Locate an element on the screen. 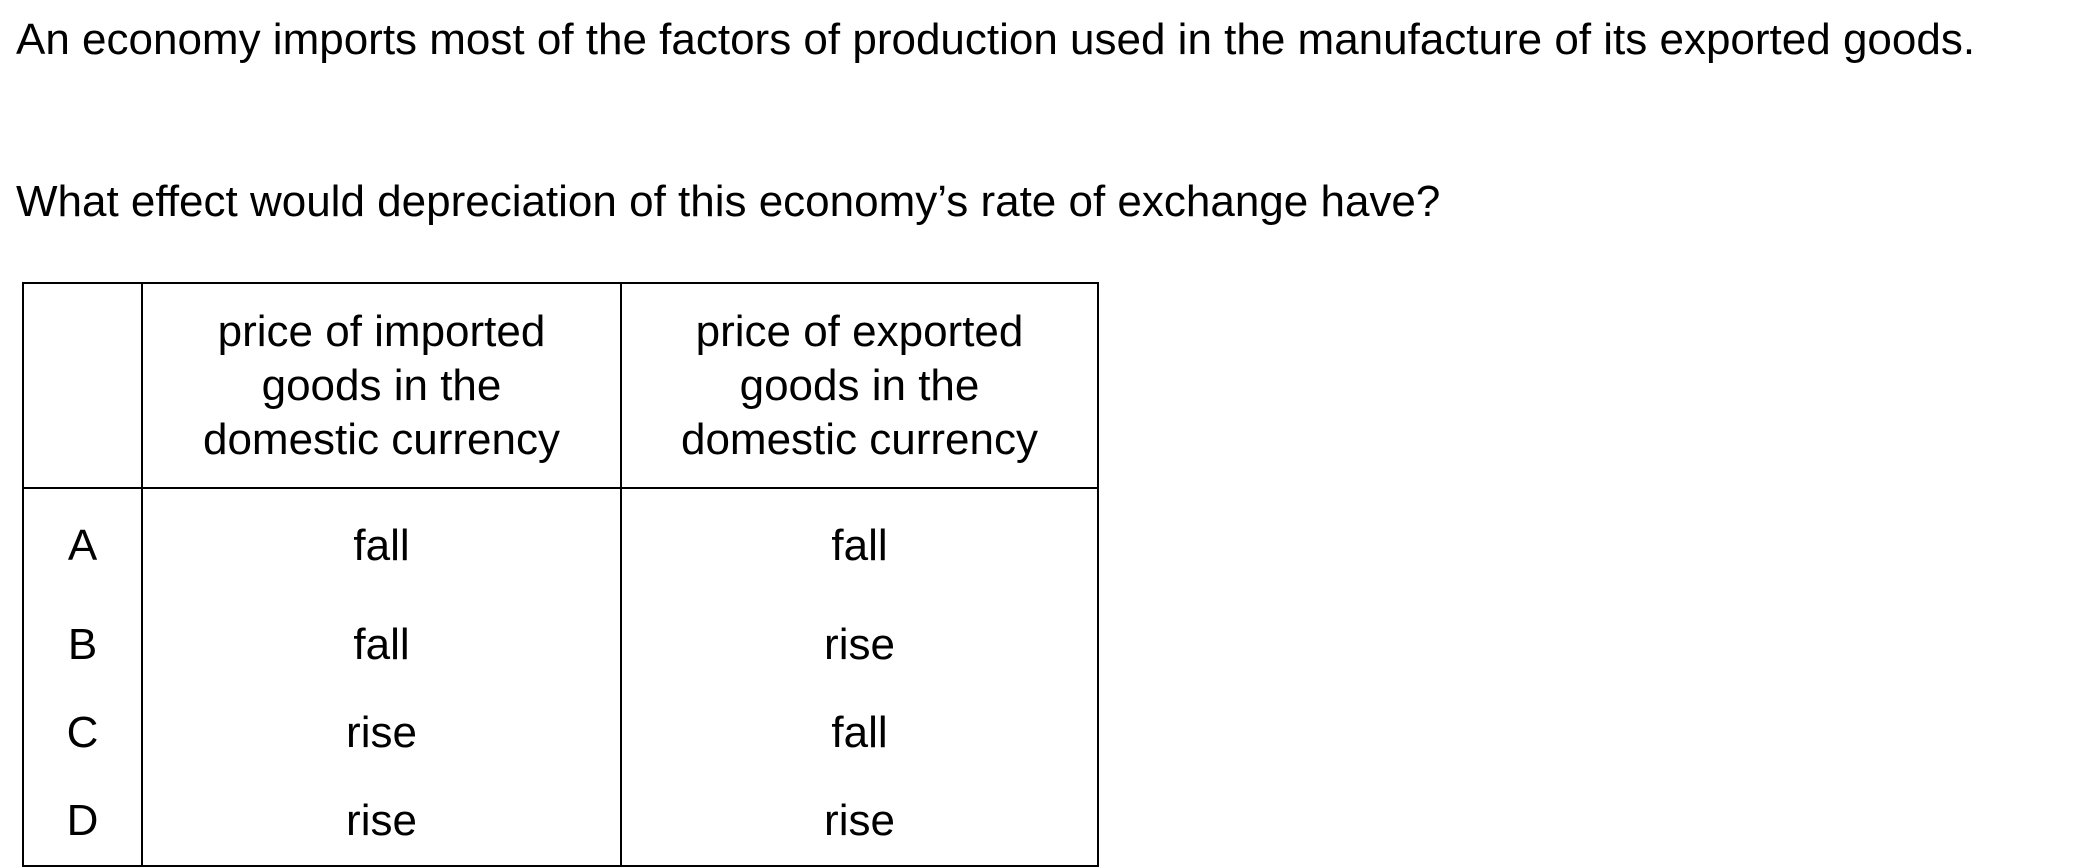  option-letter: D is located at coordinates (82, 820).